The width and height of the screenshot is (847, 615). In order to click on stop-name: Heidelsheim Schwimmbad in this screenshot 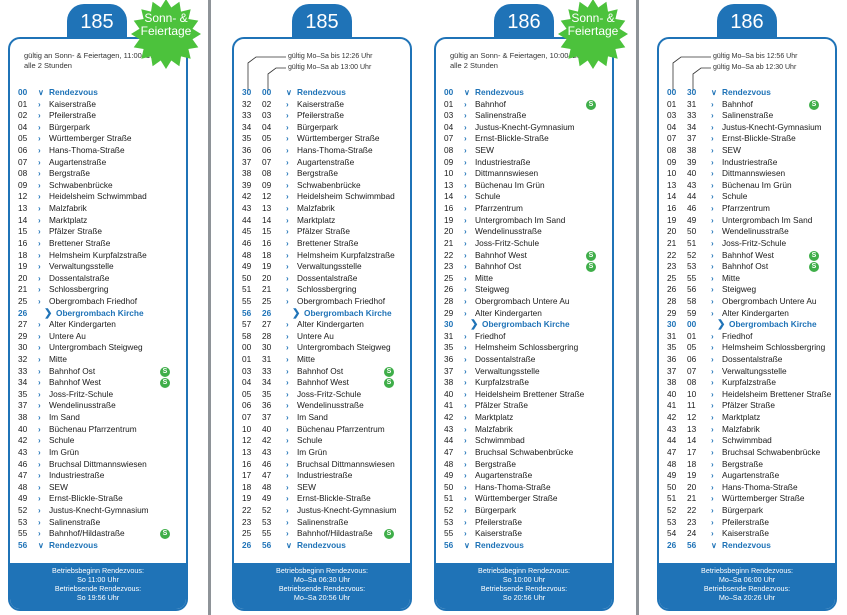, I will do `click(346, 196)`.